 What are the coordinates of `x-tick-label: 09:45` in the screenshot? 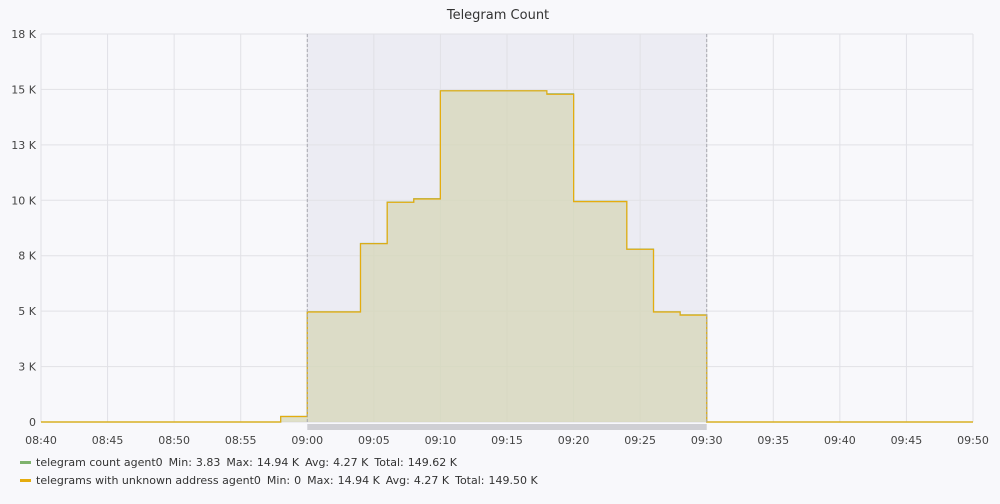 It's located at (907, 440).